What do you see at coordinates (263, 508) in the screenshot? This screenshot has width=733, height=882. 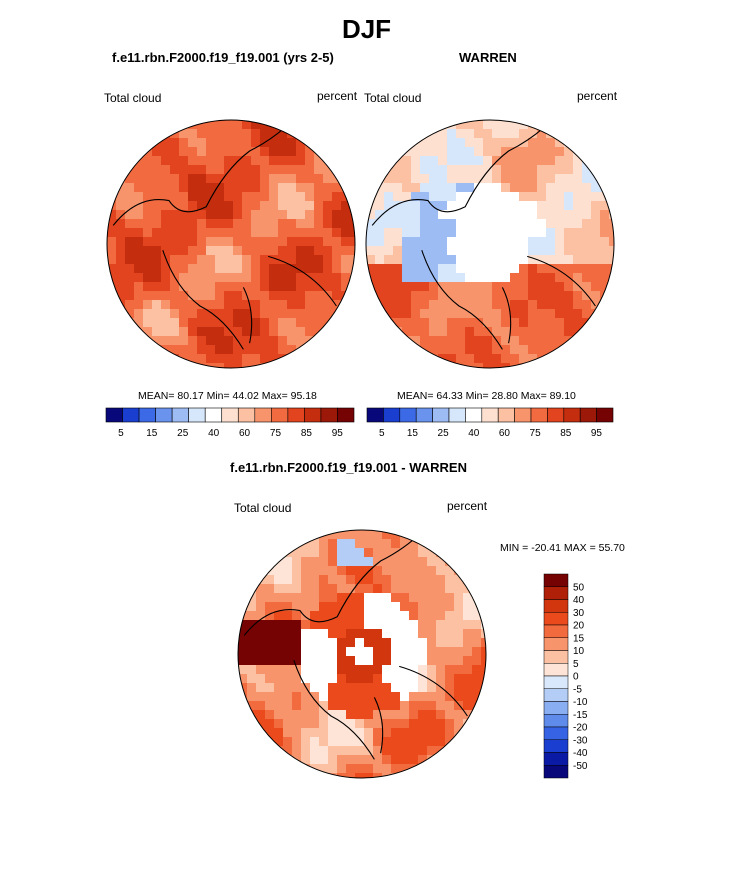 I see `panel-3-left-label: Total cloud` at bounding box center [263, 508].